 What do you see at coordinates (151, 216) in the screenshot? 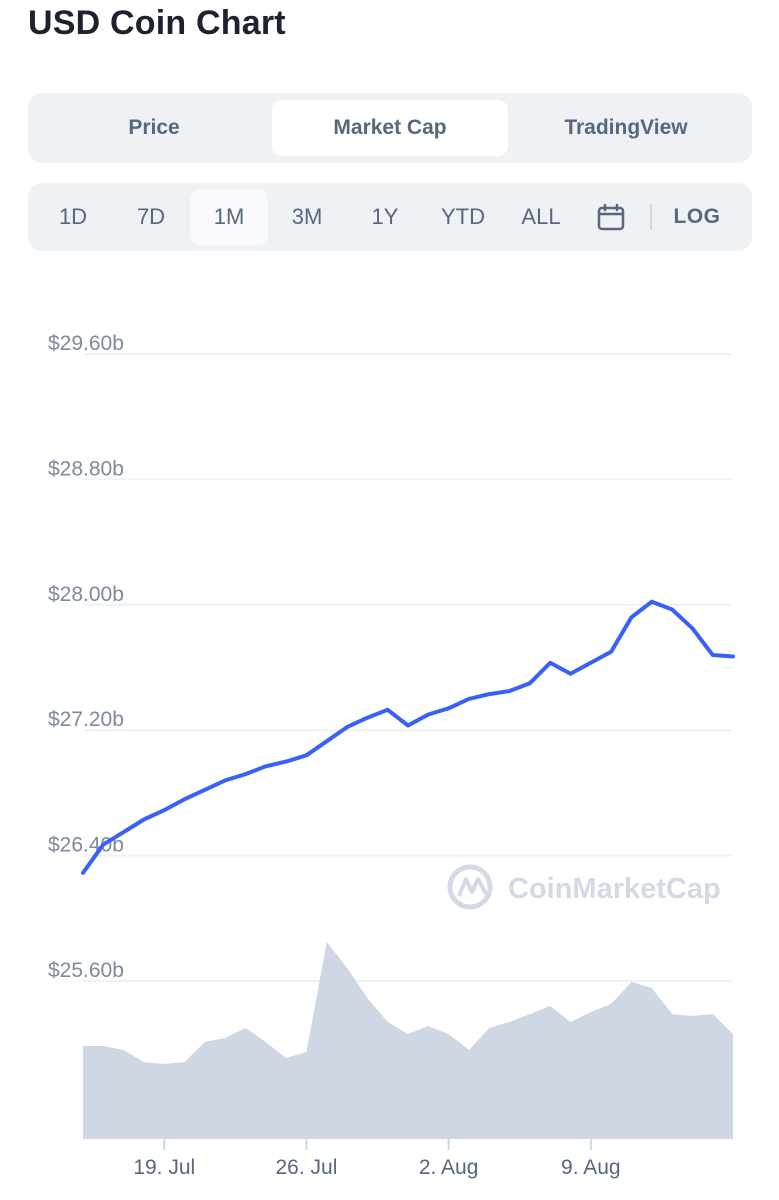
I see `range-7d-button: 7D` at bounding box center [151, 216].